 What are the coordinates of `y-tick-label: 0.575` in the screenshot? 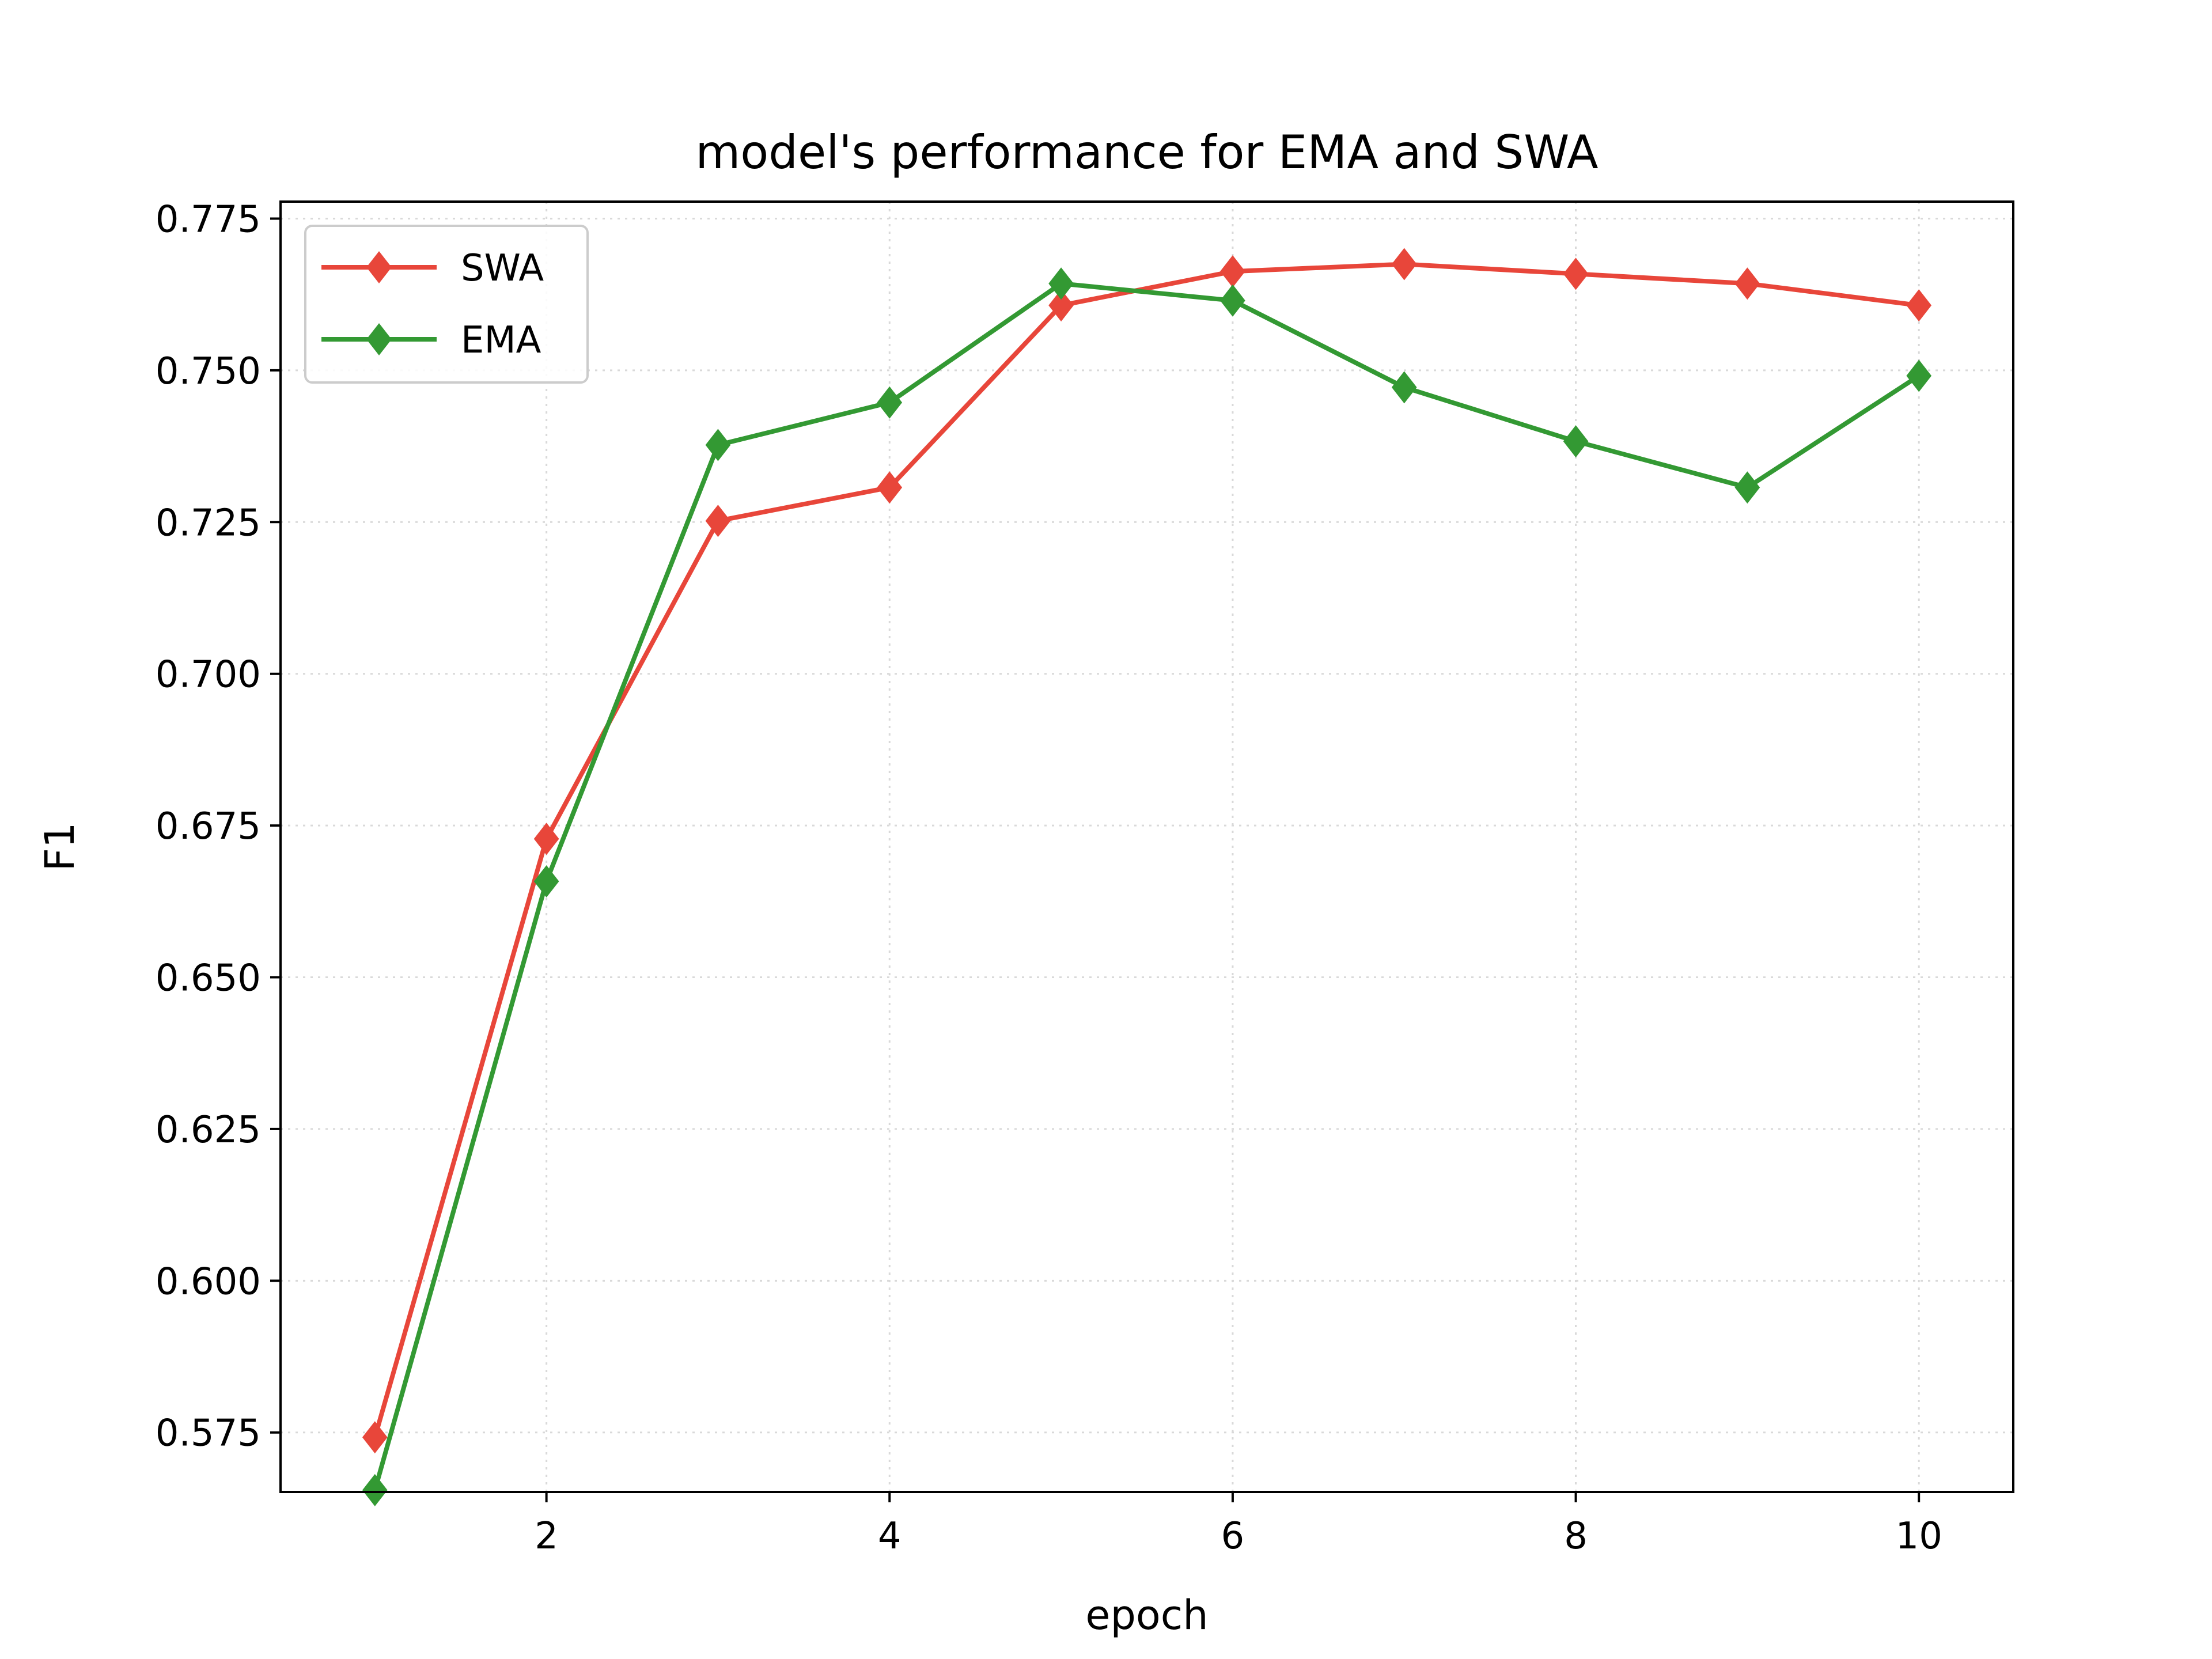 It's located at (208, 1433).